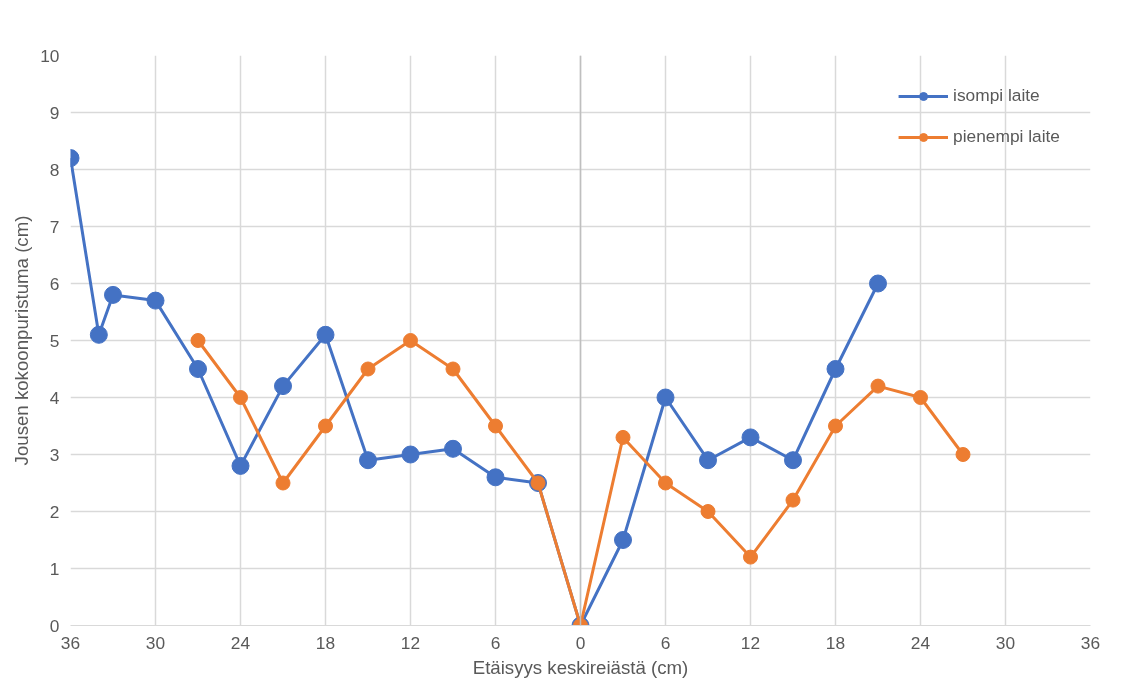 The height and width of the screenshot is (684, 1144). I want to click on legend-label: isompi laite, so click(996, 95).